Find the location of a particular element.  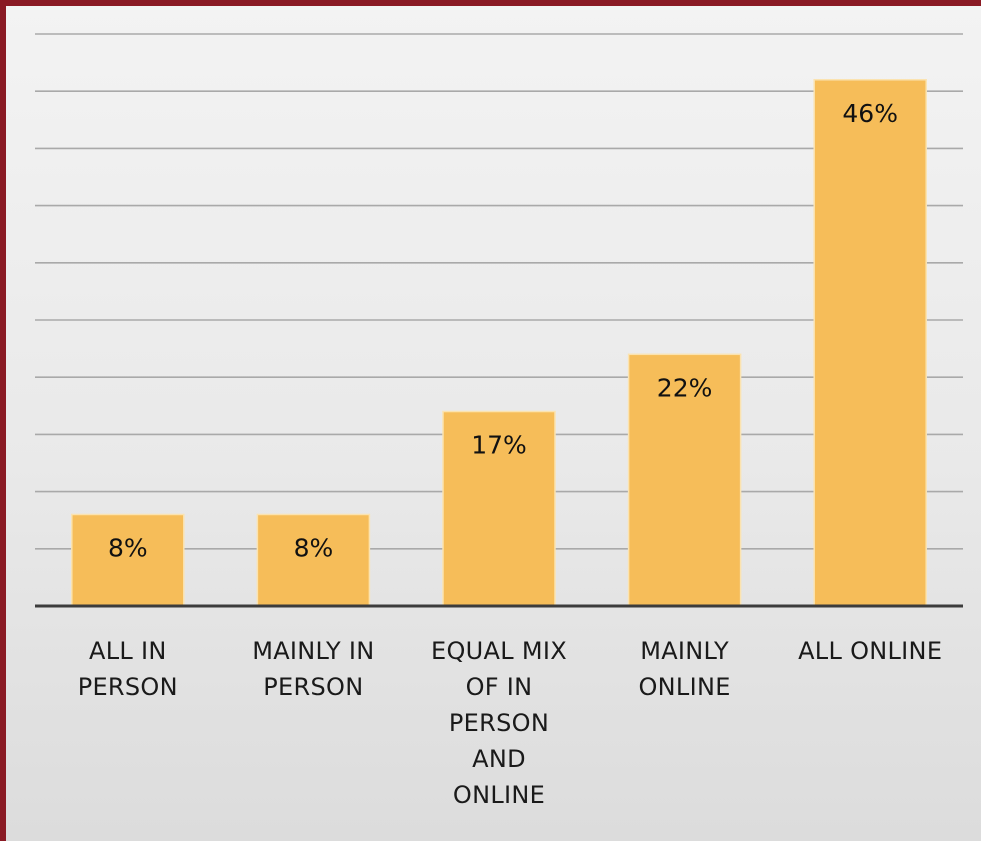

category-label: MAINLY ONLINE is located at coordinates (685, 669).